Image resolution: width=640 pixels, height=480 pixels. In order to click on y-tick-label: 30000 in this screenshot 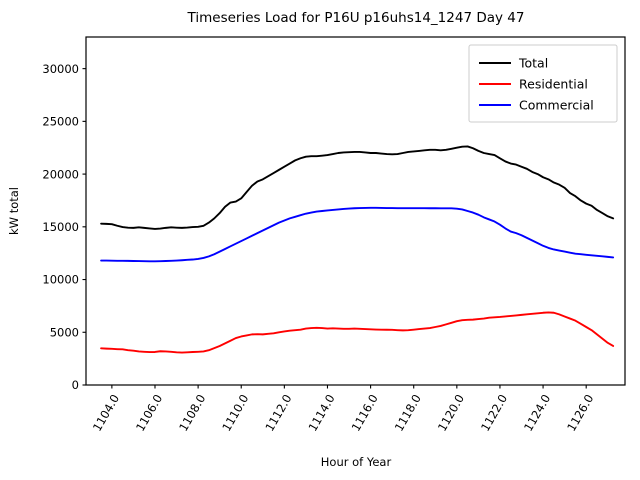, I will do `click(60, 69)`.